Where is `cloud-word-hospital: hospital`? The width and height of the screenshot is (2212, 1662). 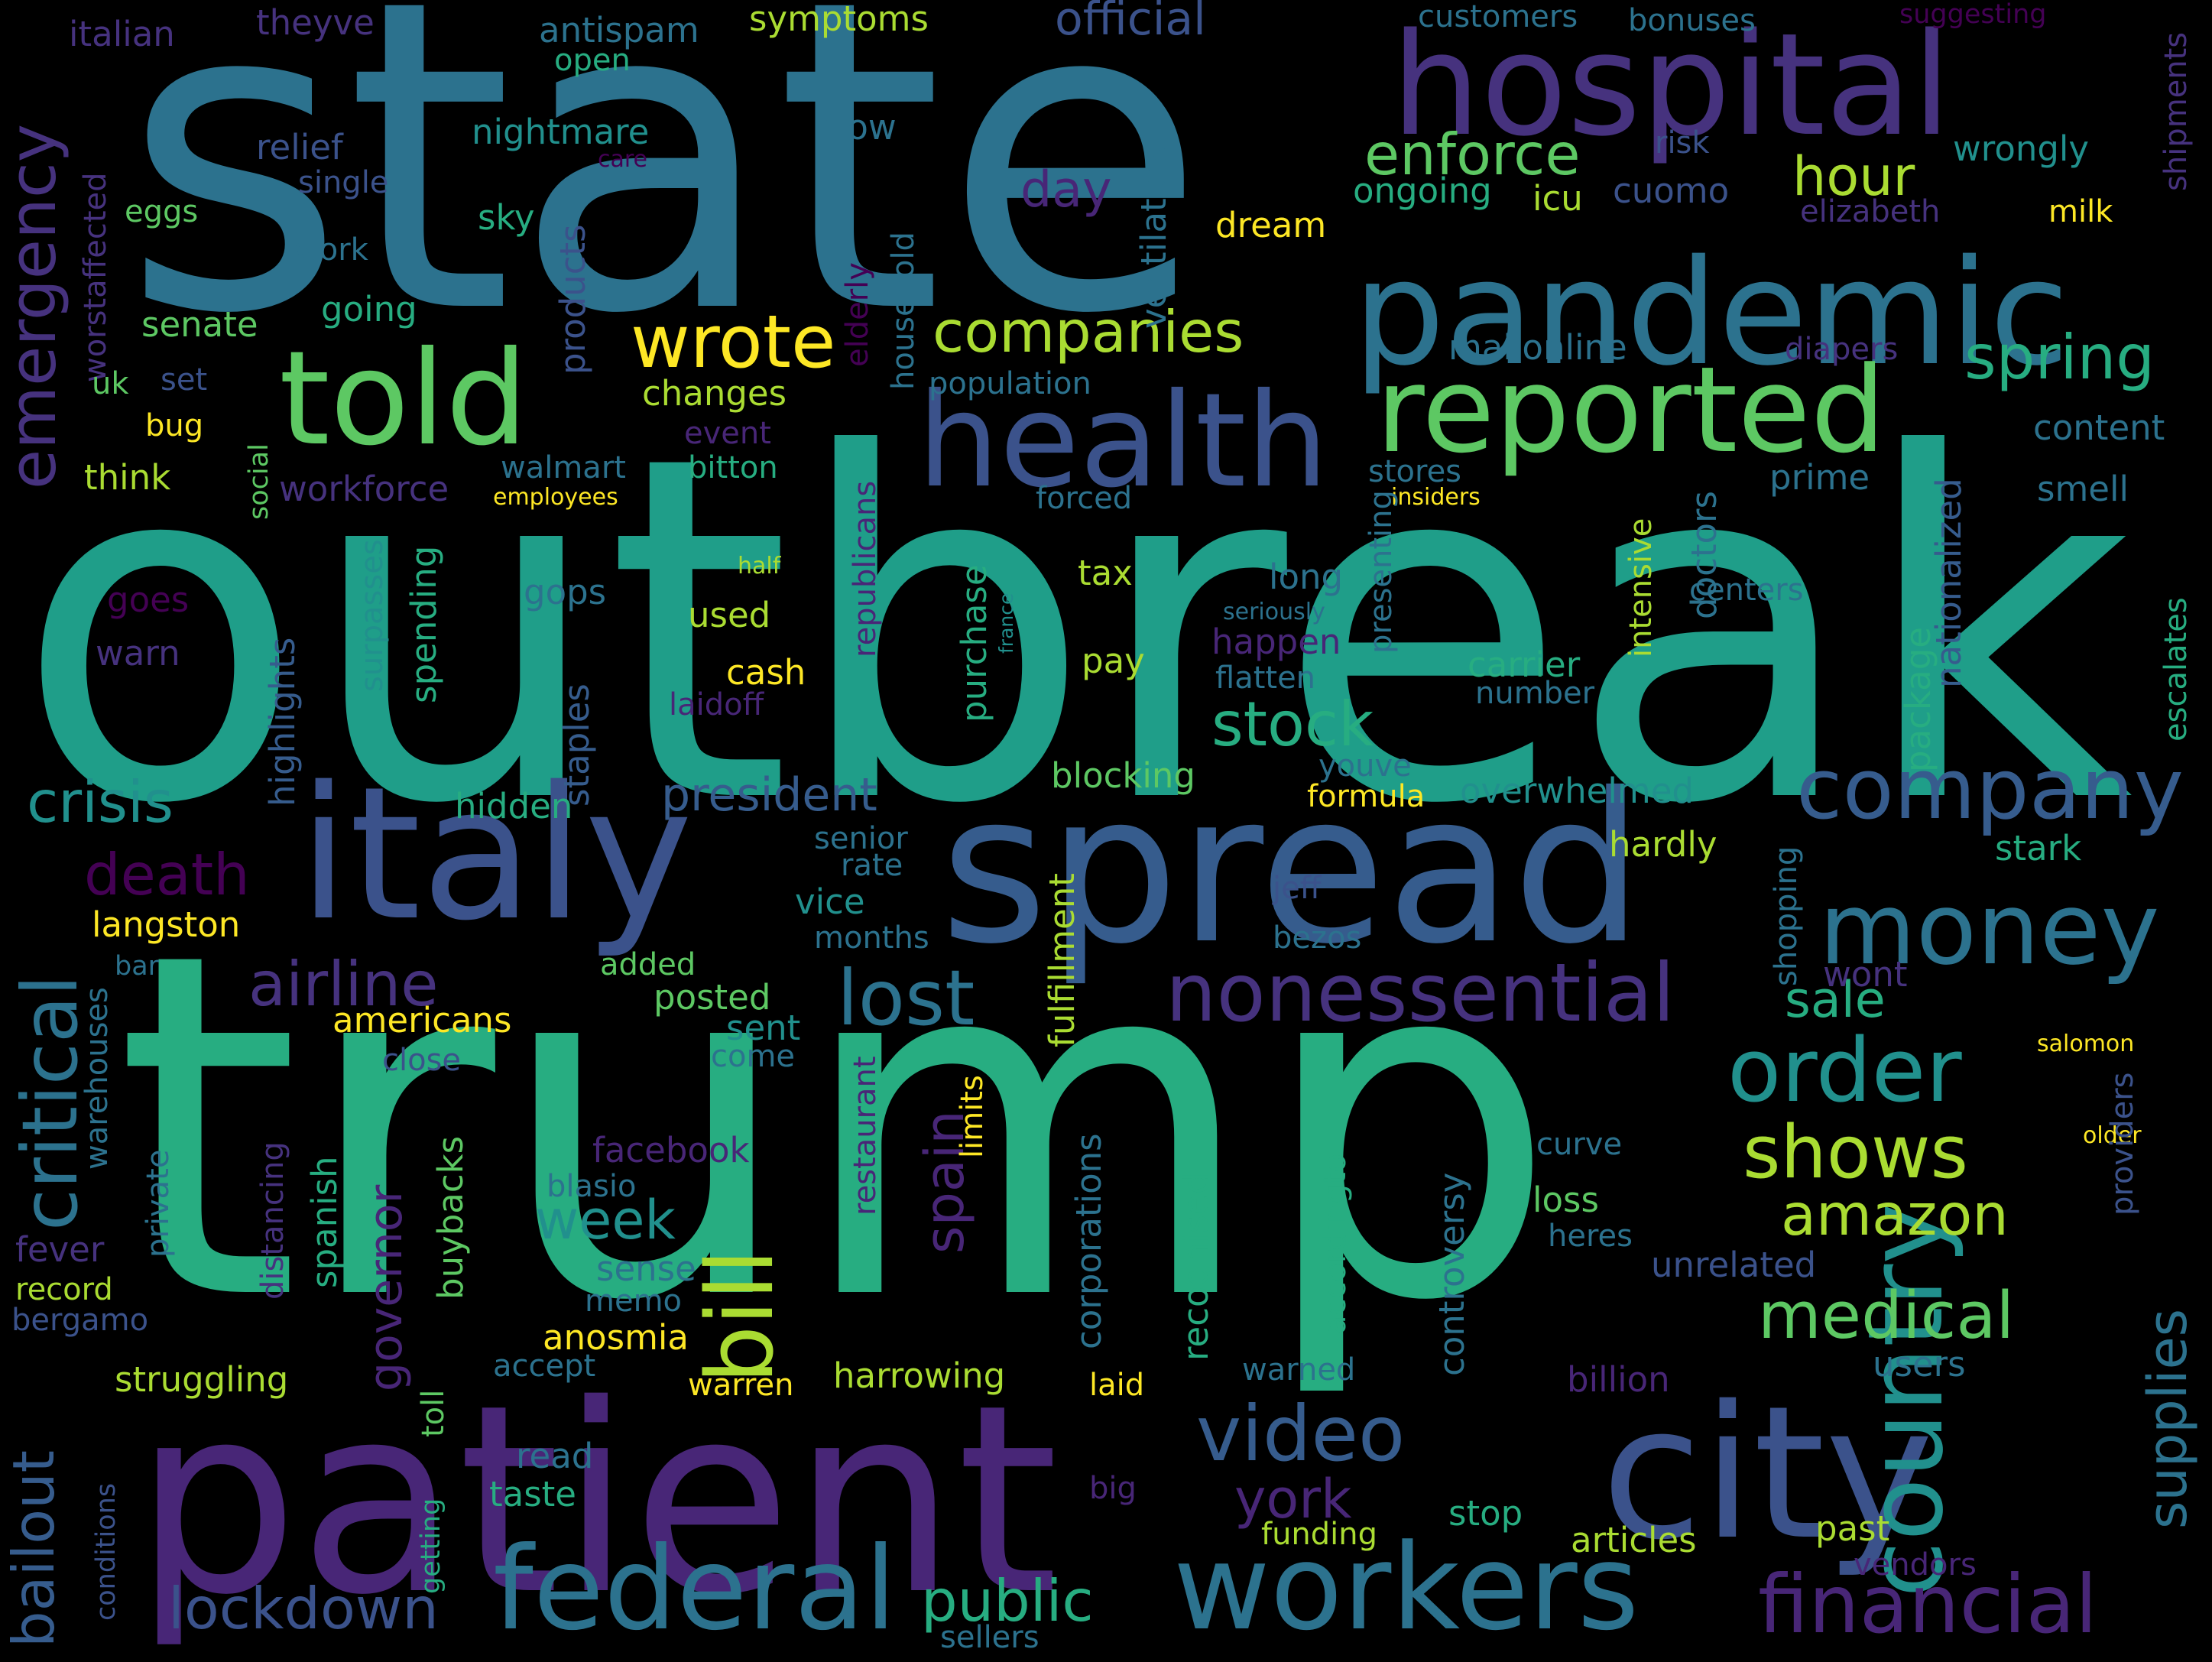 cloud-word-hospital: hospital is located at coordinates (1671, 84).